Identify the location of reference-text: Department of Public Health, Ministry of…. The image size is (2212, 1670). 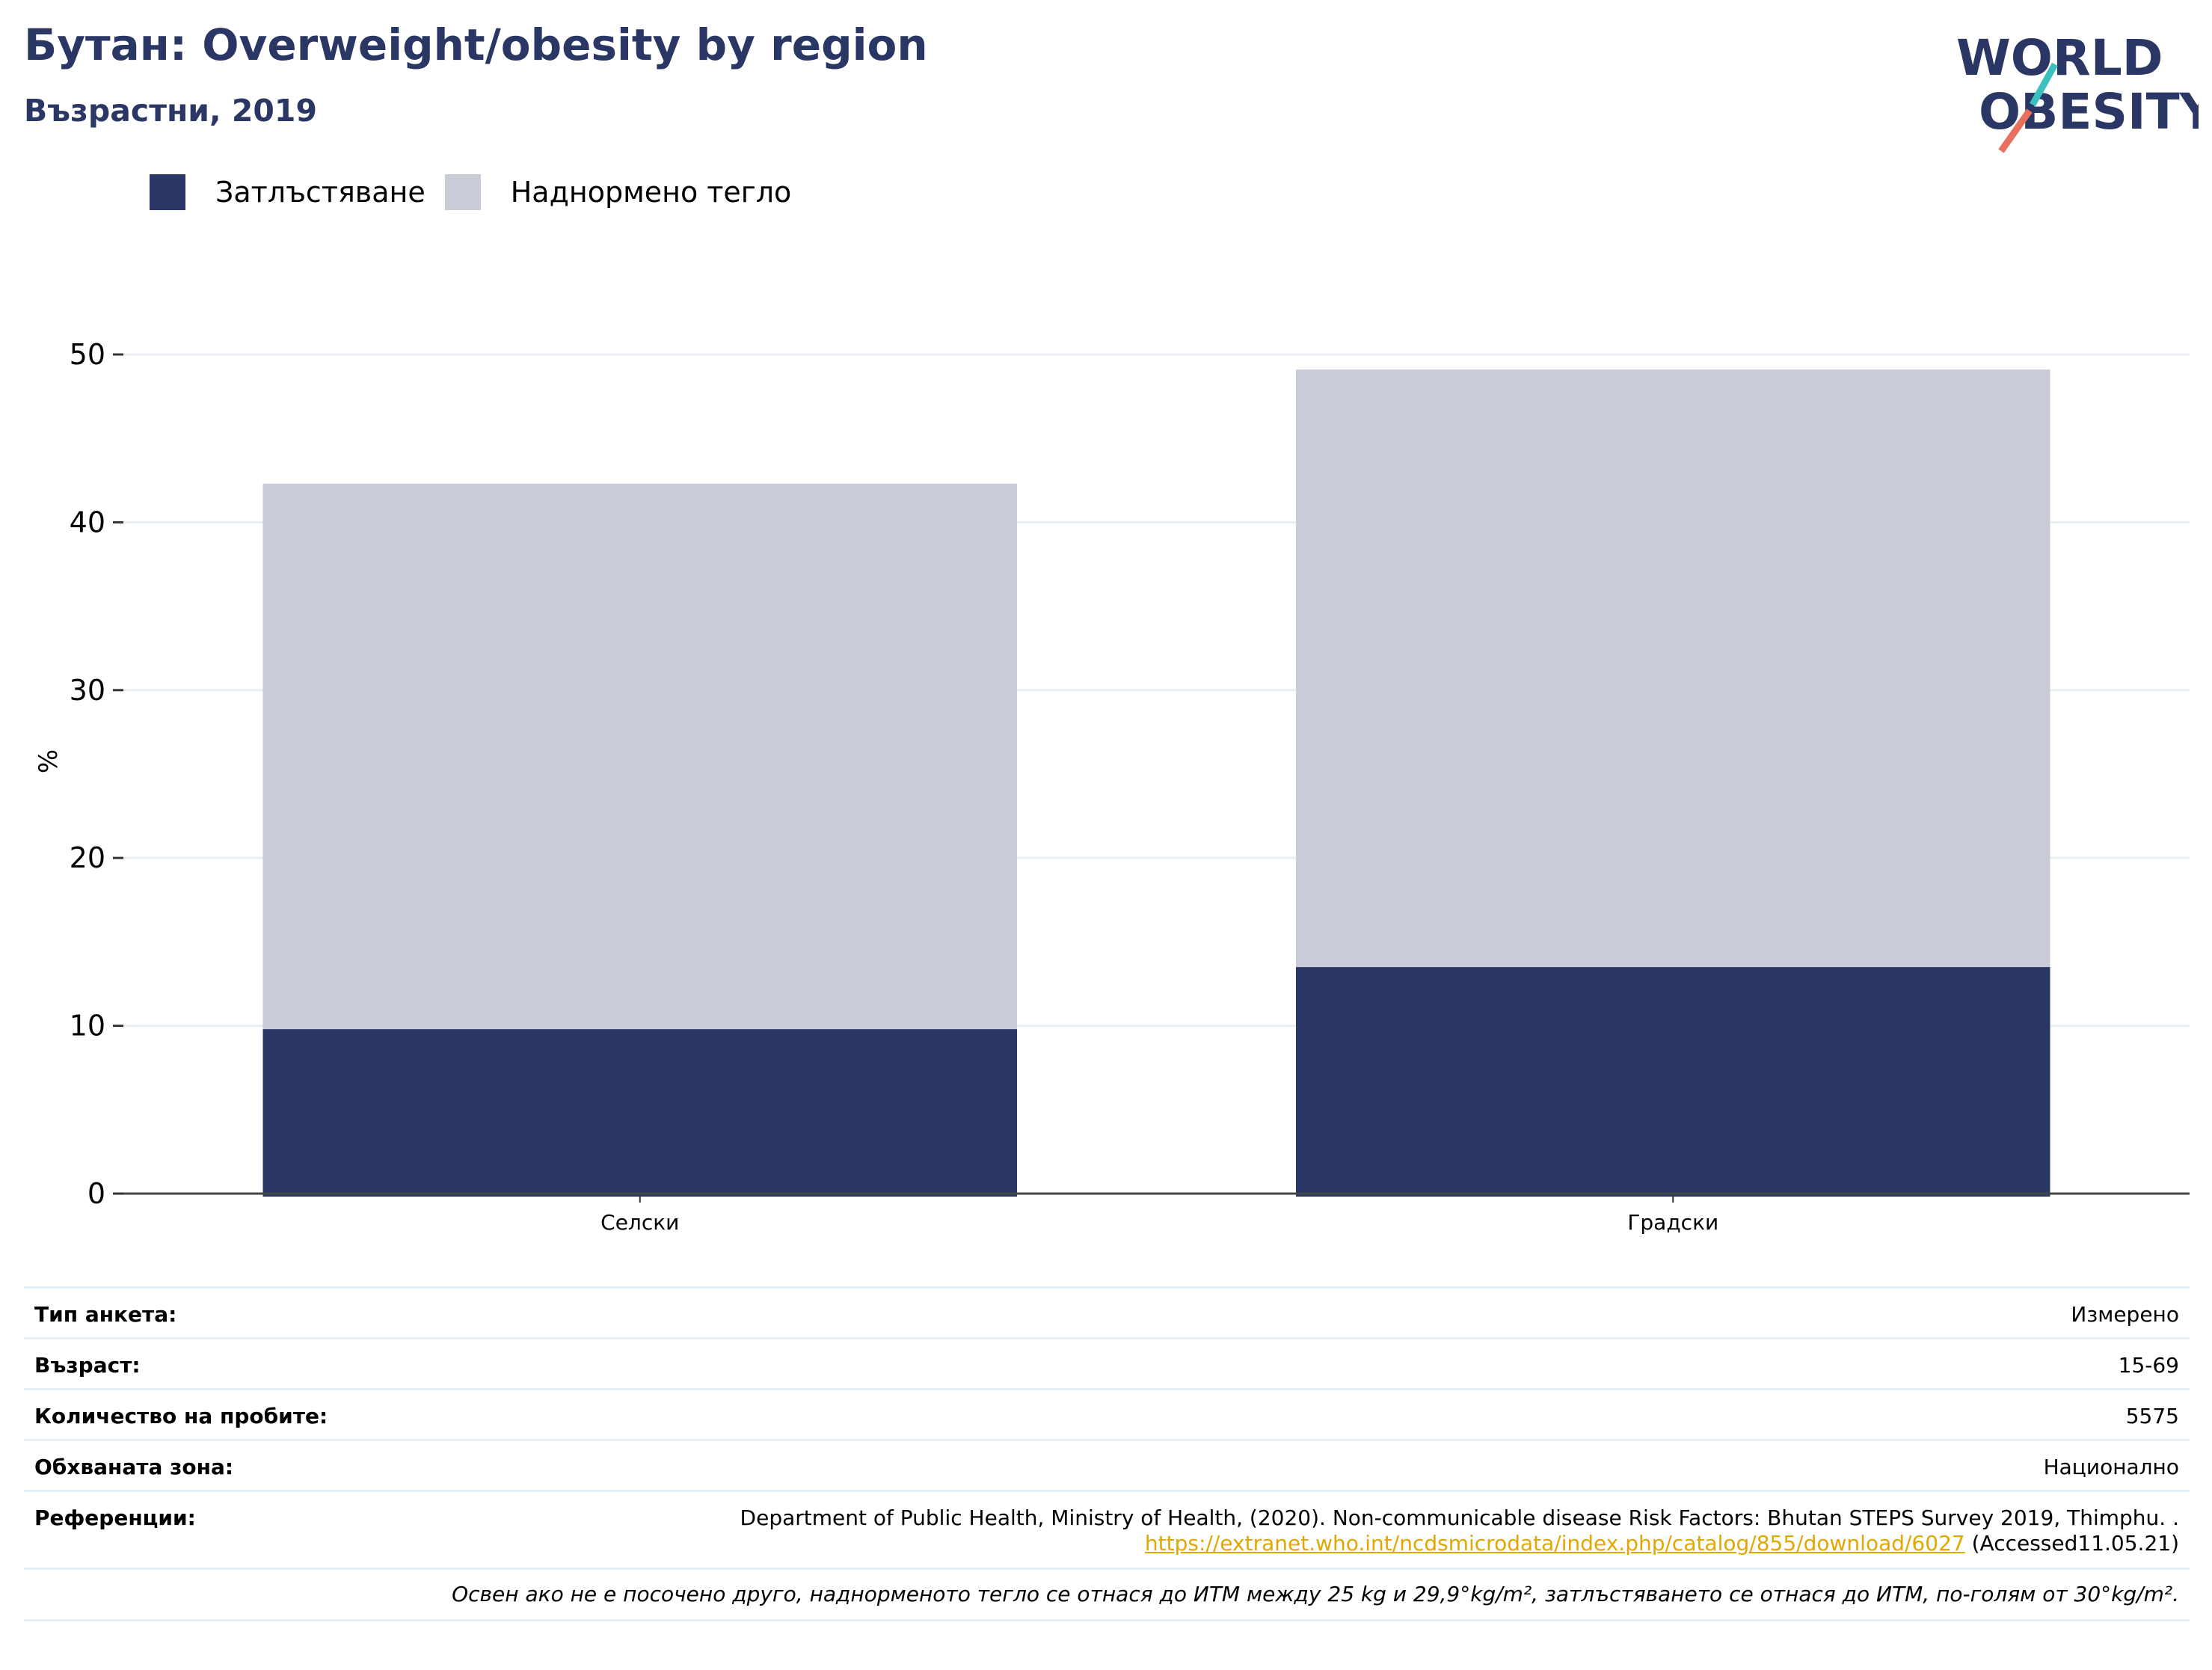
(1459, 1517).